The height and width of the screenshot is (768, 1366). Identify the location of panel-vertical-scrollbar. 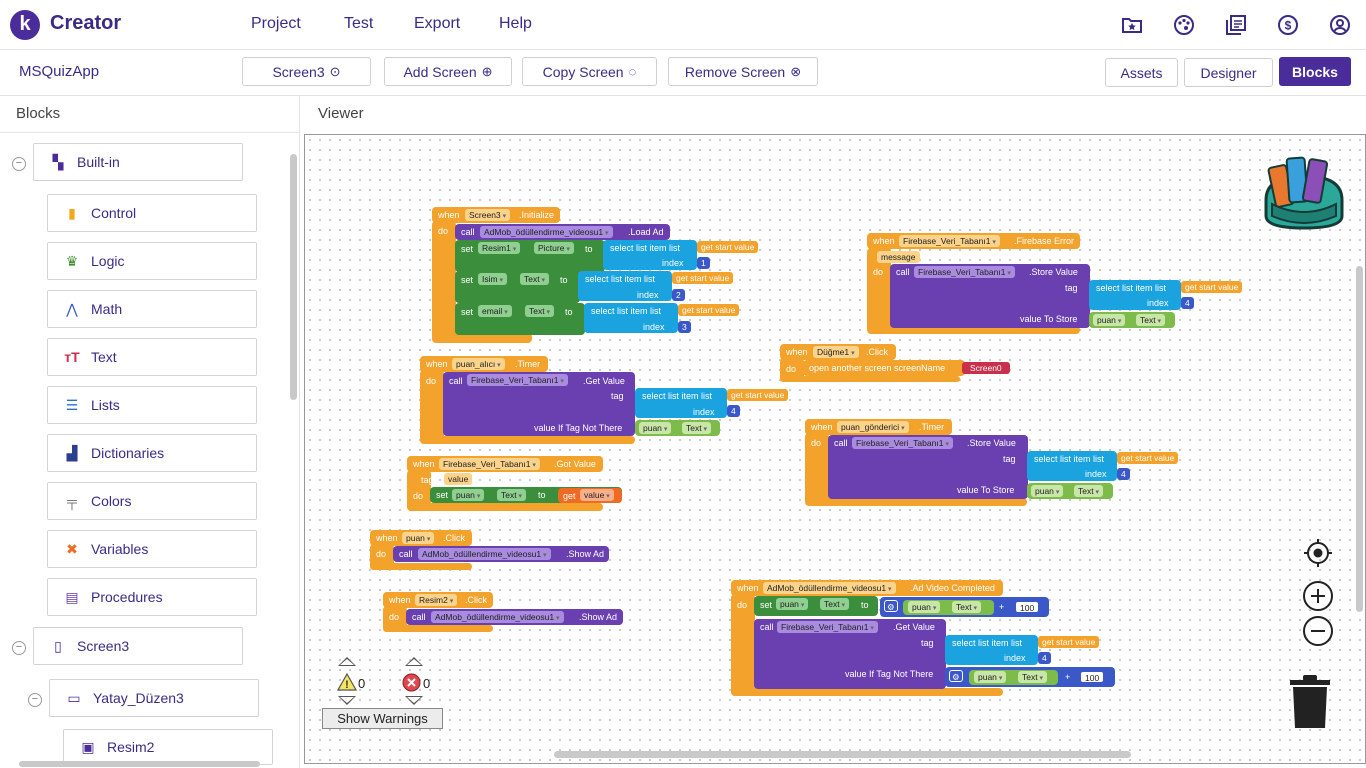
(293, 277).